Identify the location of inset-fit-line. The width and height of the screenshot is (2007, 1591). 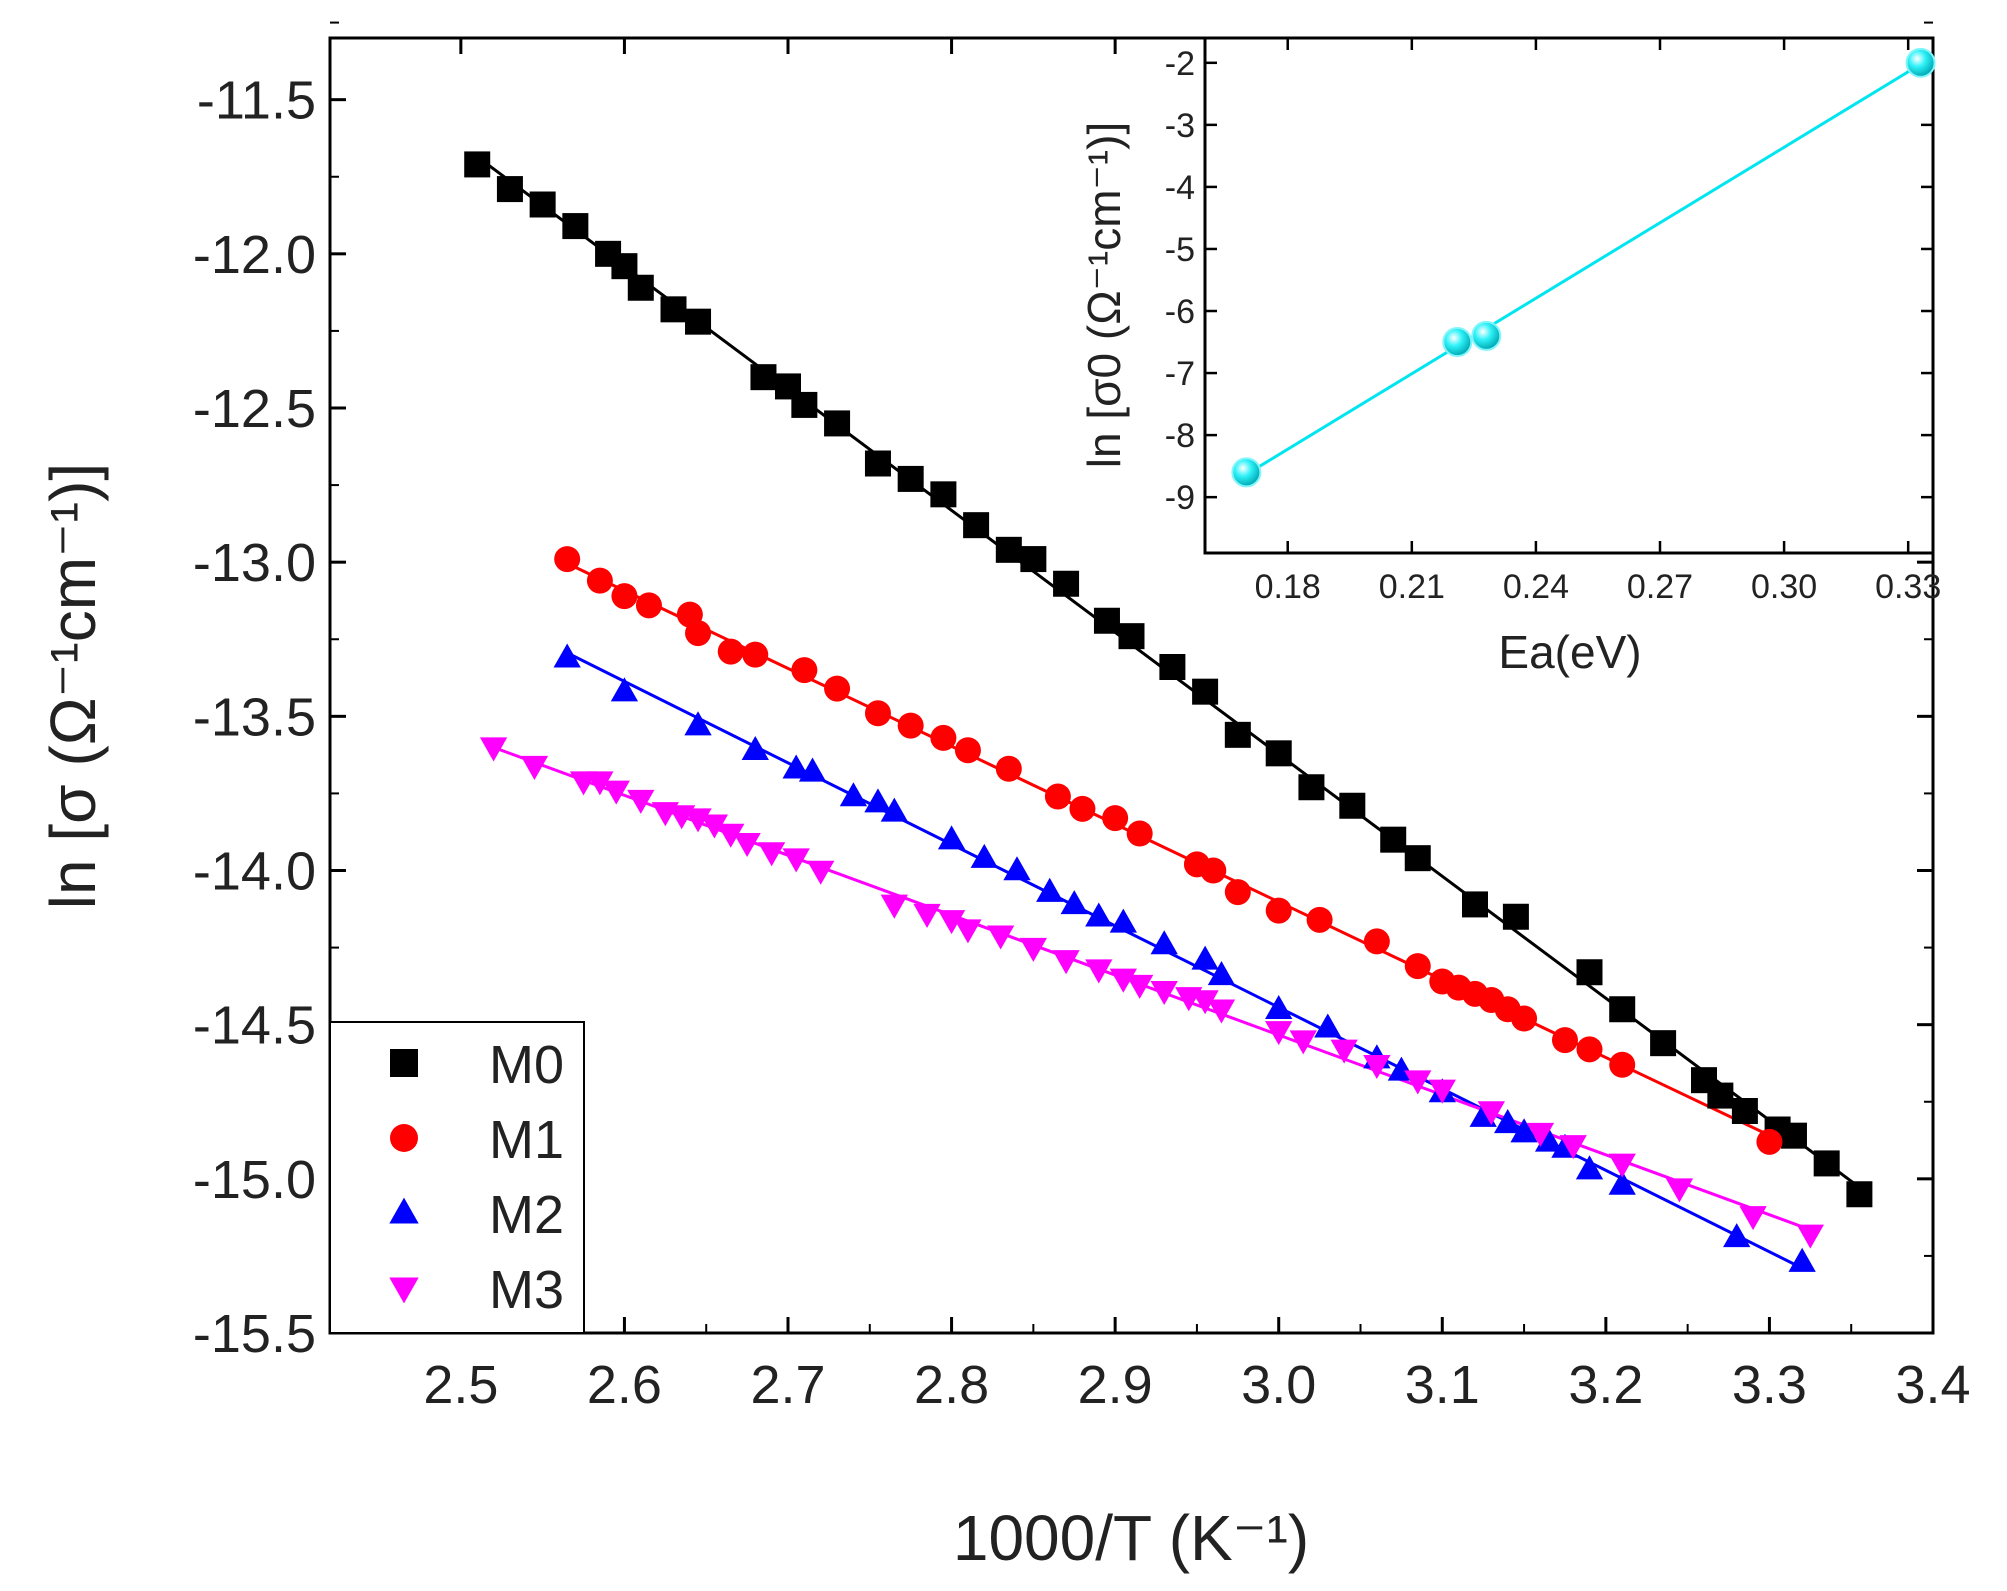
(1583, 269).